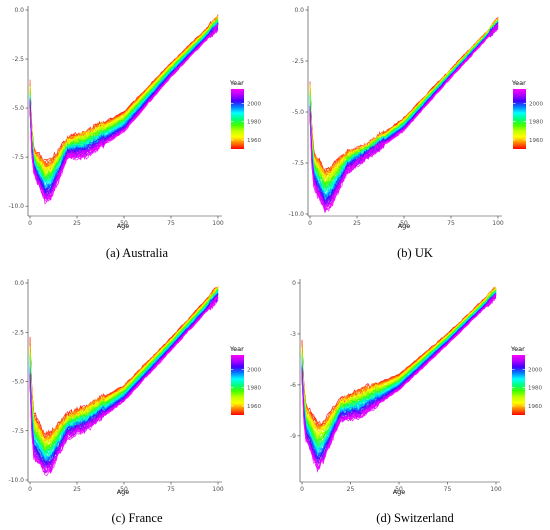 This screenshot has height=530, width=550. I want to click on series-line-1961, so click(124, 364).